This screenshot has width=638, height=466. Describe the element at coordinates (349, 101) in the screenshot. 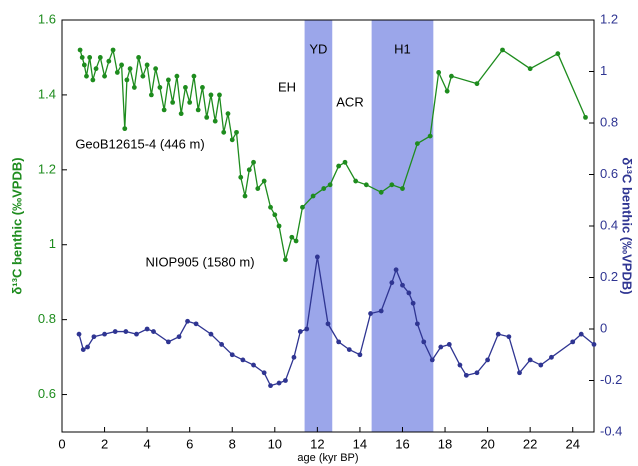

I see `annotation: ACR` at that location.